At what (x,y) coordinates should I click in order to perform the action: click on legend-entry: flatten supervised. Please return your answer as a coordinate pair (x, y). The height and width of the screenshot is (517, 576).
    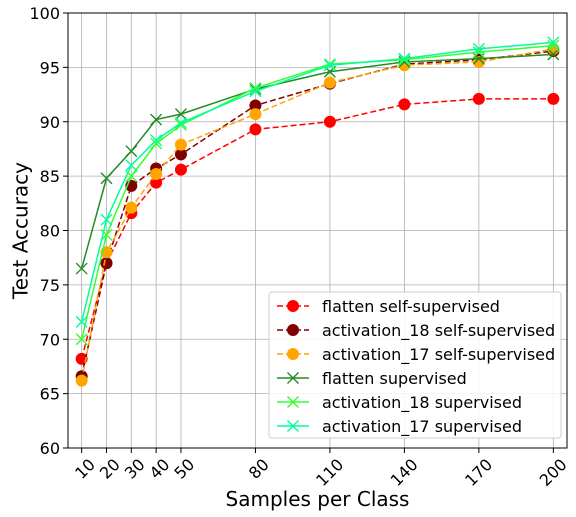
    Looking at the image, I should click on (372, 378).